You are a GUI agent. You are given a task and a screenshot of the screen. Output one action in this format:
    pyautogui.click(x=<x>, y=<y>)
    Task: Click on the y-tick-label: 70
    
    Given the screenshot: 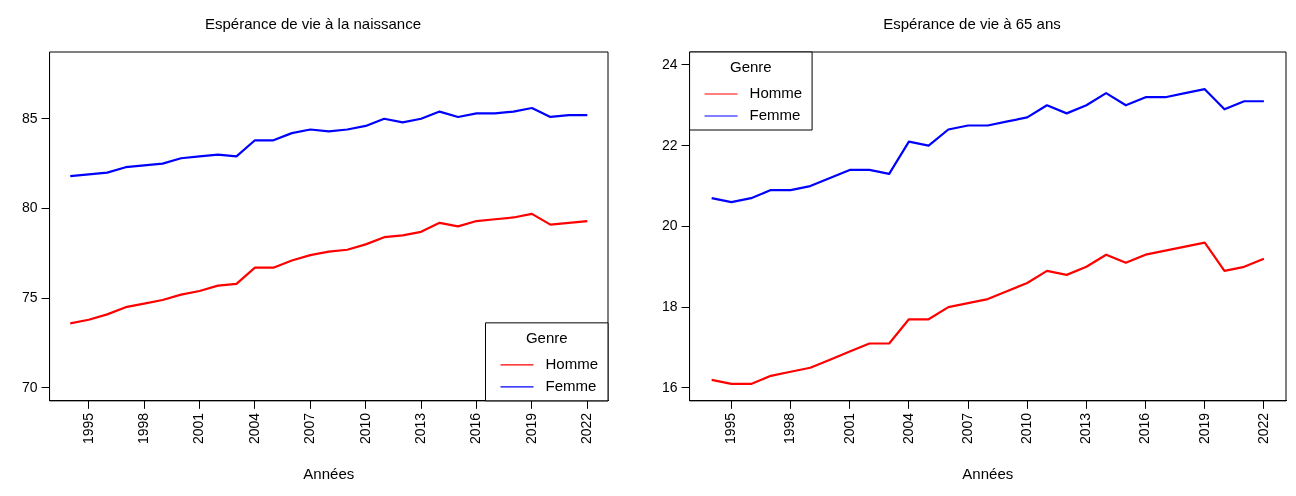 What is the action you would take?
    pyautogui.click(x=29, y=386)
    